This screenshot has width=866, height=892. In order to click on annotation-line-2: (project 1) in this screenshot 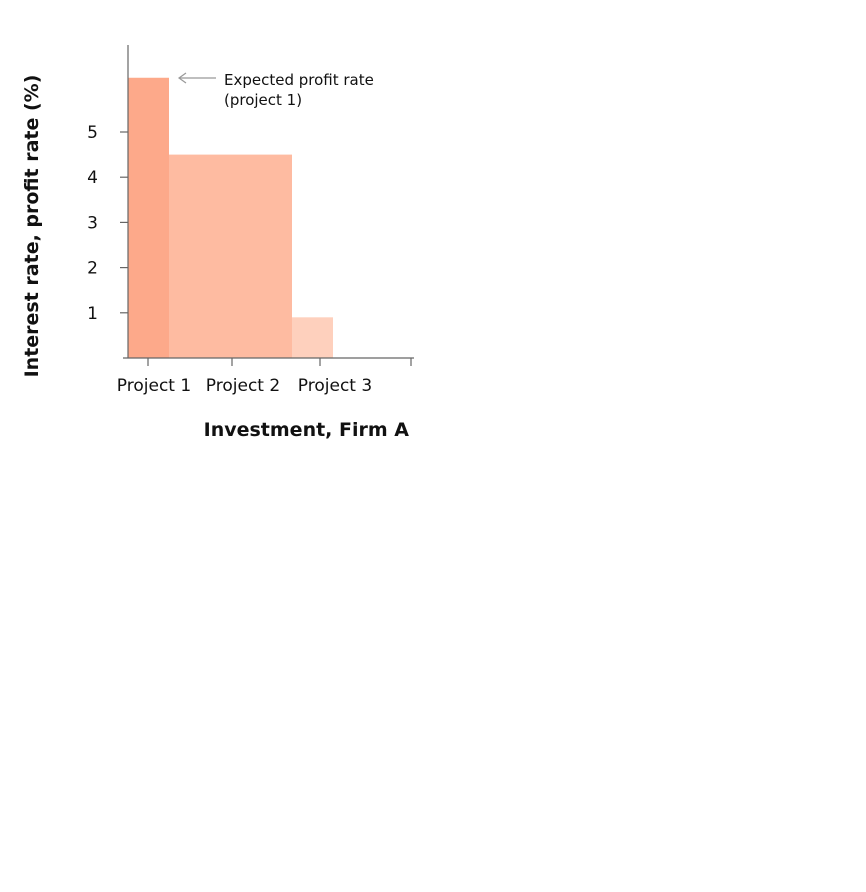, I will do `click(263, 100)`.